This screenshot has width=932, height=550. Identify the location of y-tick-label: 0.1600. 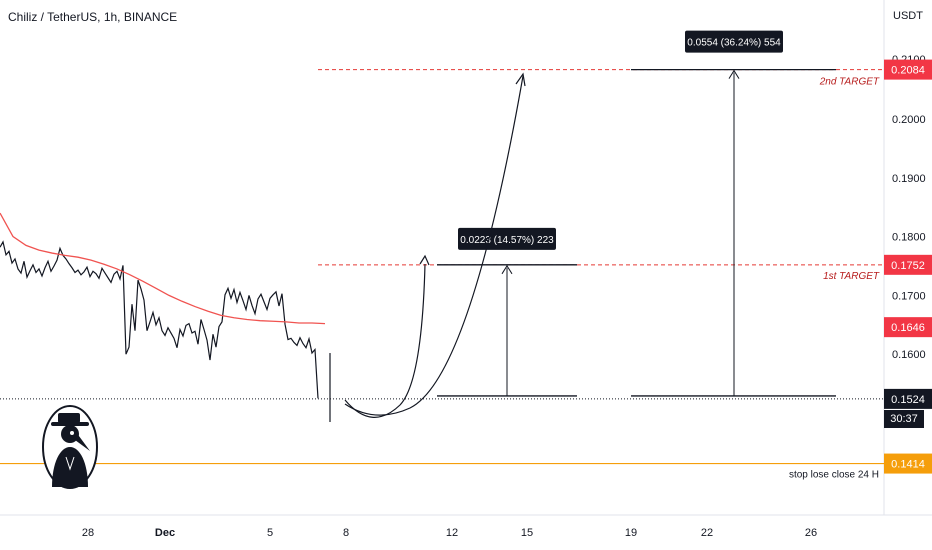
(909, 355).